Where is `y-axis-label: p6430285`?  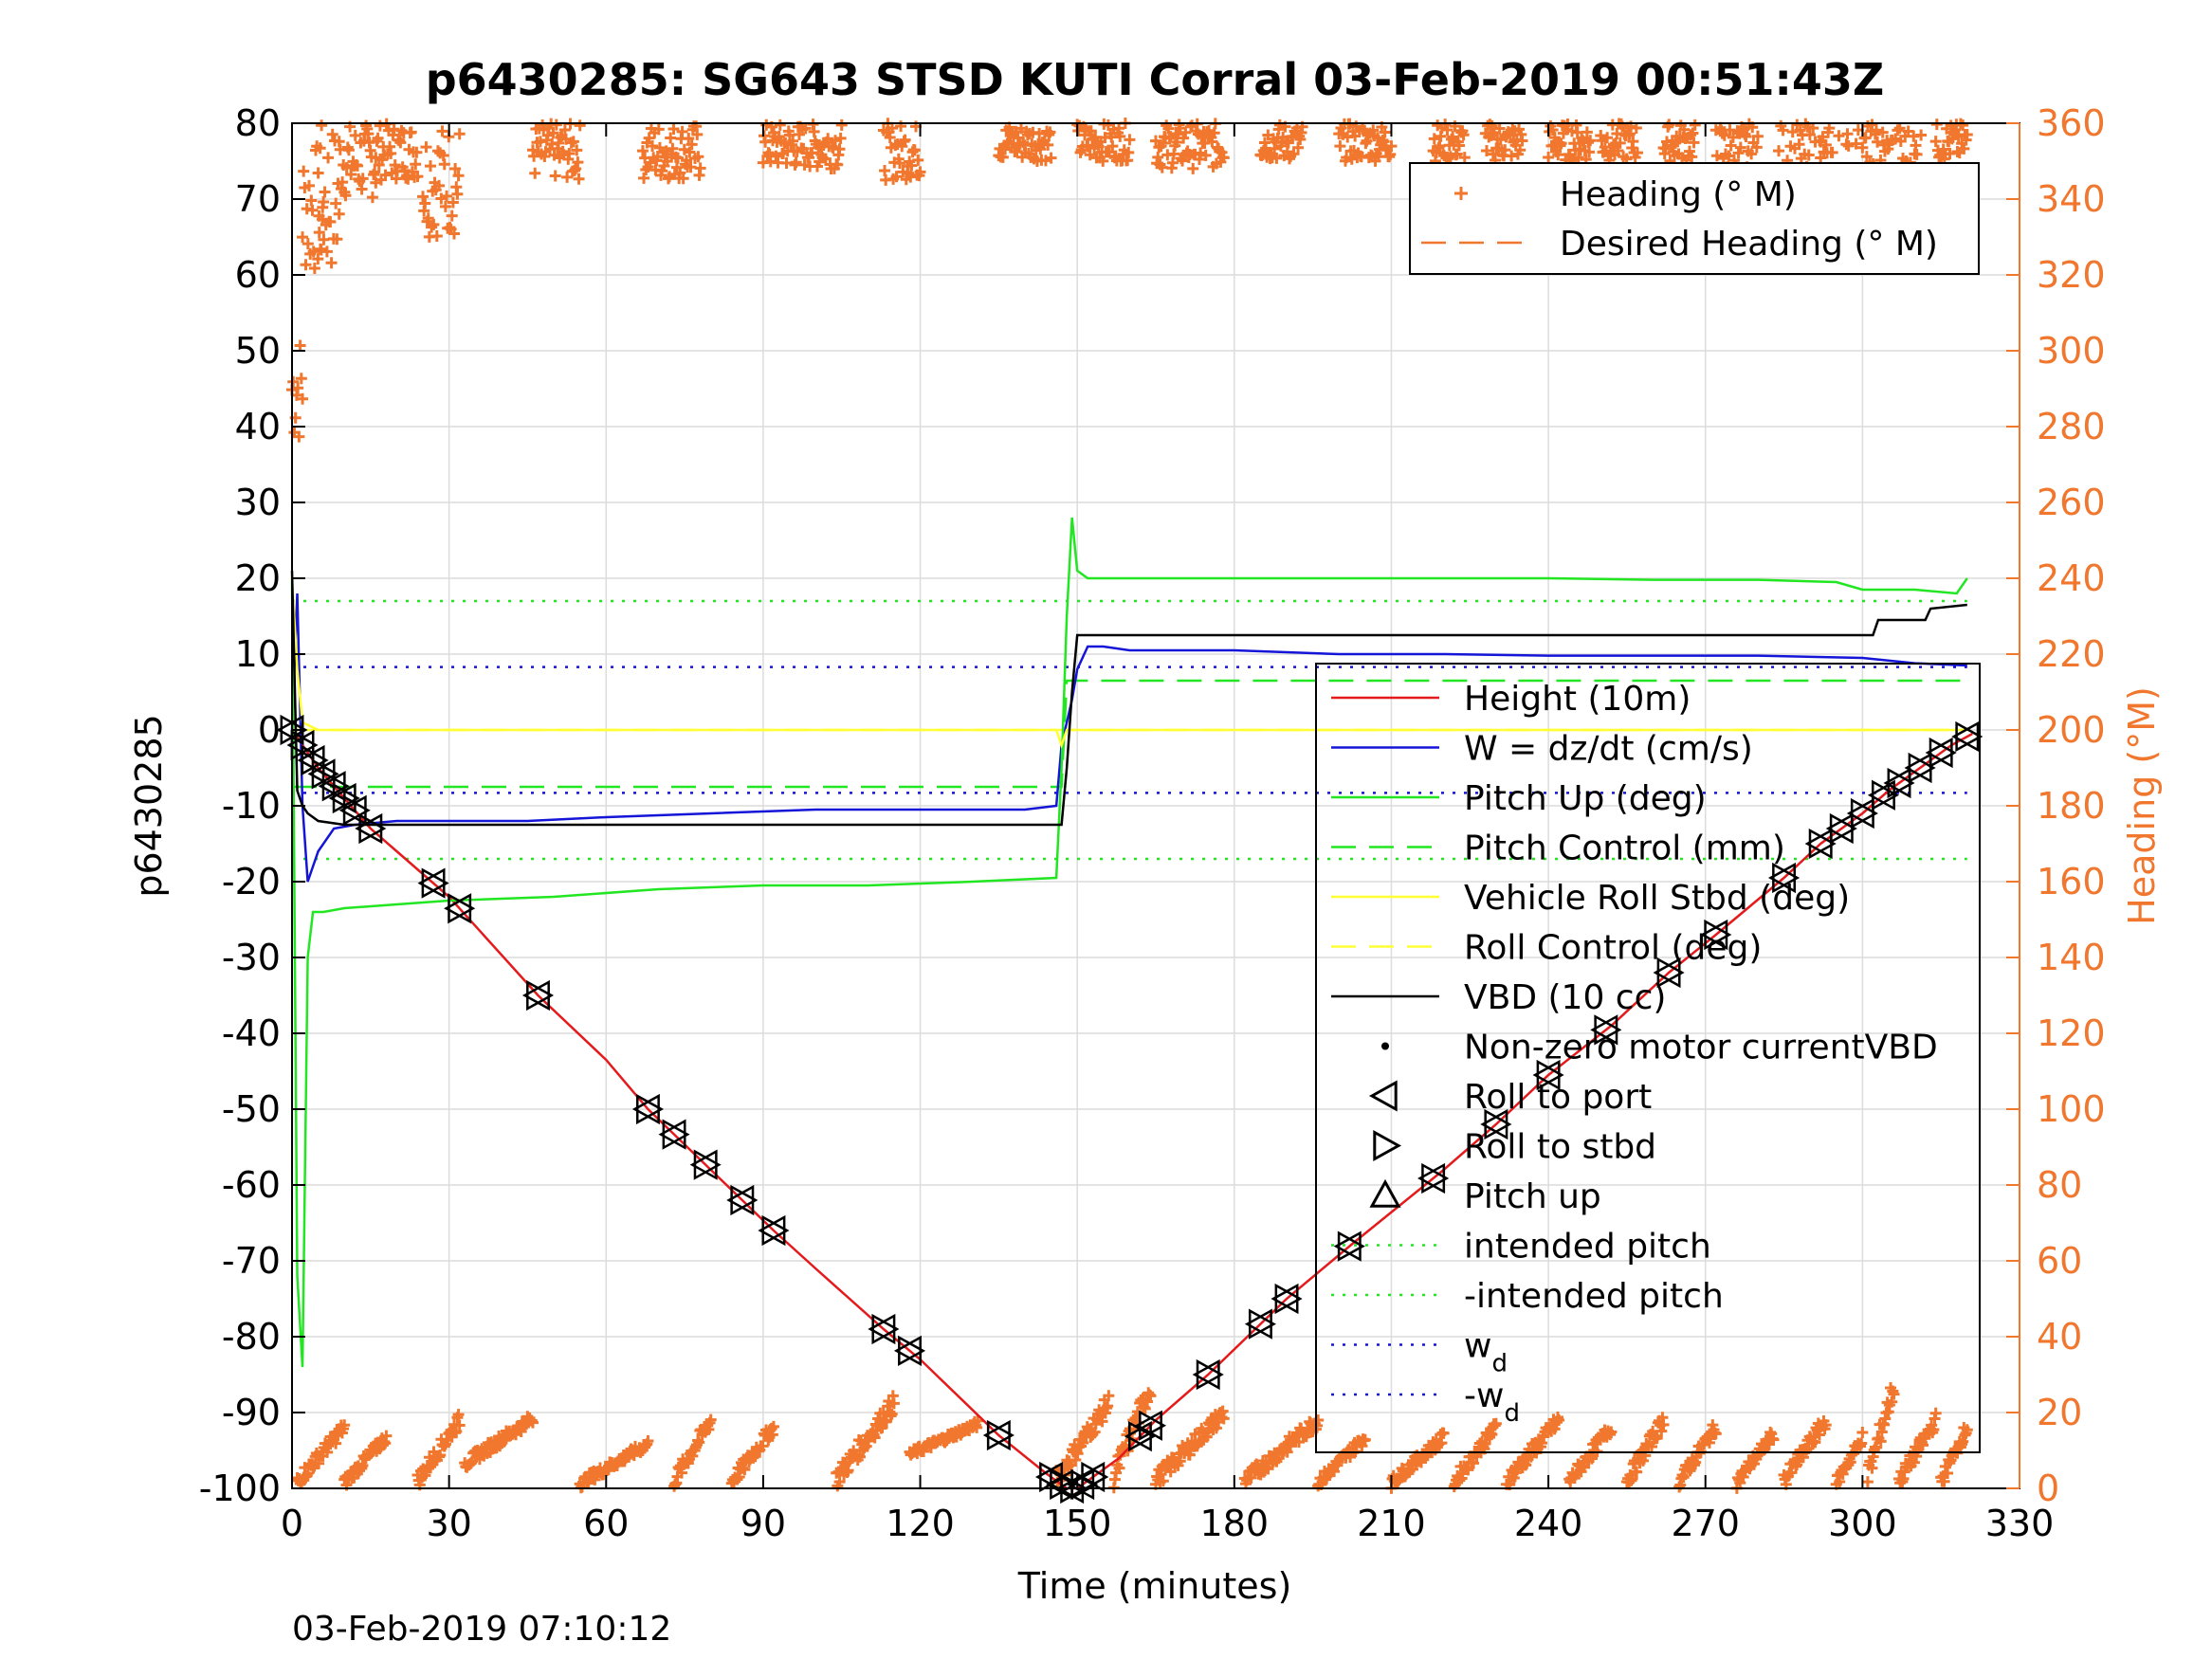
y-axis-label: p6430285 is located at coordinates (149, 805).